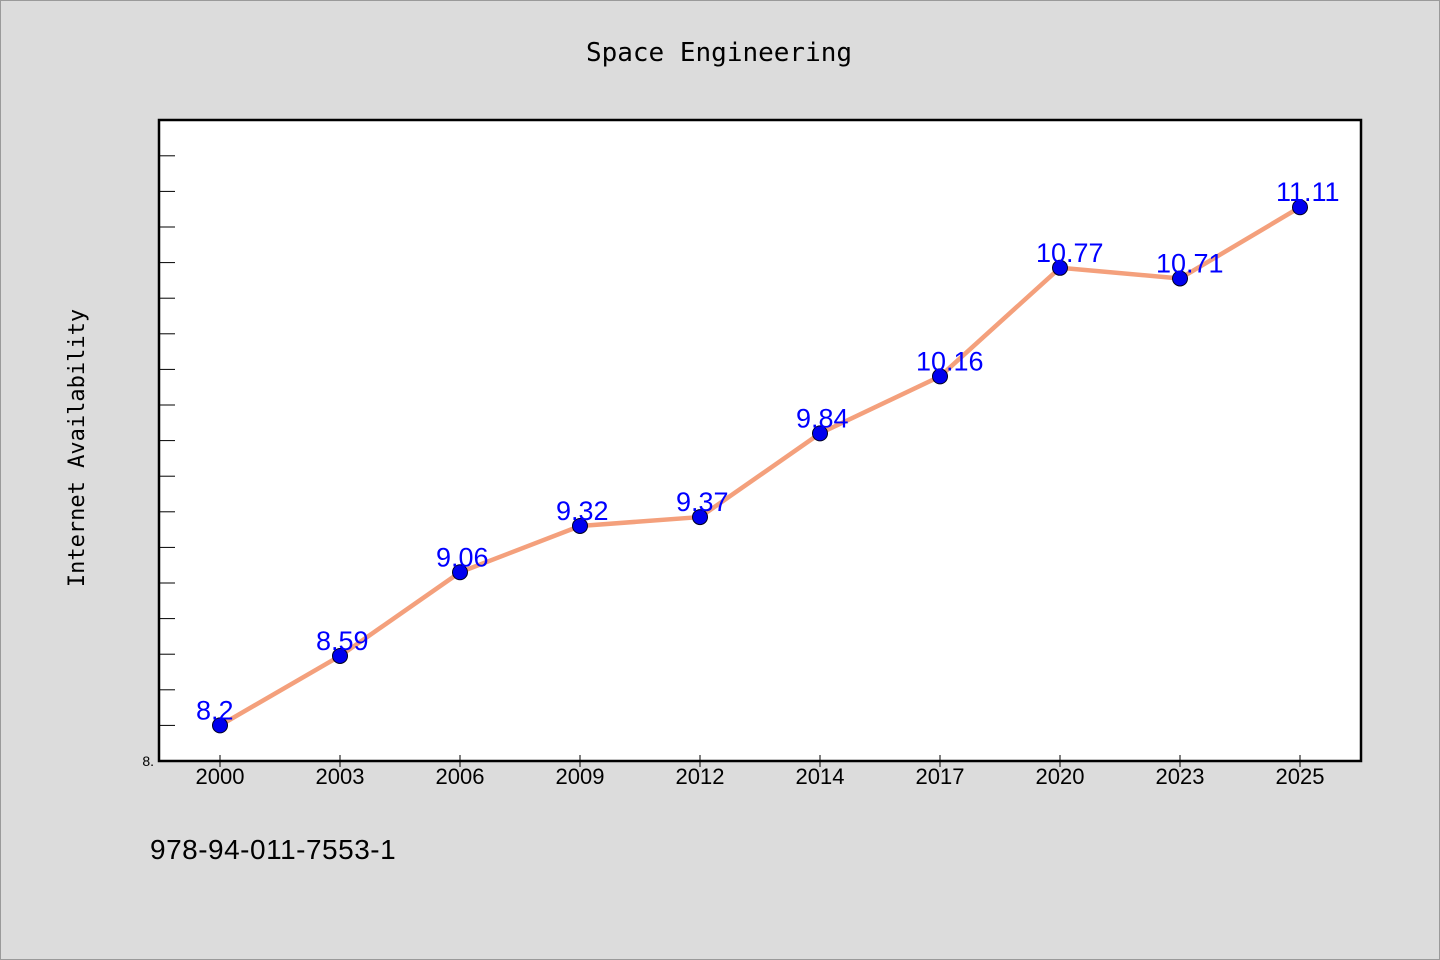 This screenshot has width=1440, height=960. Describe the element at coordinates (760, 772) in the screenshot. I see `x-axis: 2000 2003 2006 2009 2012 2014 2017 2020 2023 2025` at that location.